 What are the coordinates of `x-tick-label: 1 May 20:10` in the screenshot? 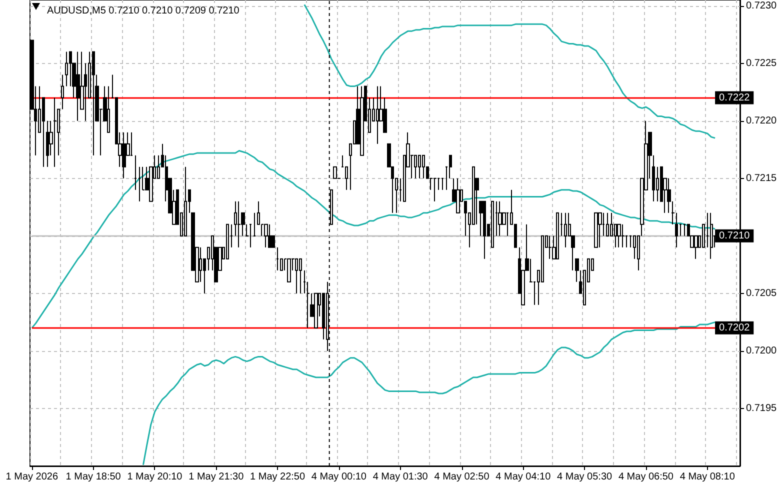 It's located at (155, 477).